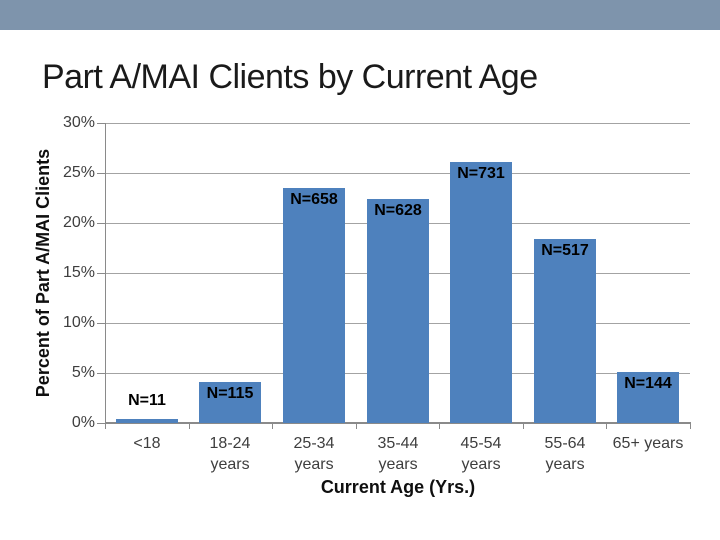 The height and width of the screenshot is (540, 720). Describe the element at coordinates (648, 383) in the screenshot. I see `bar-count-label: N=144` at that location.